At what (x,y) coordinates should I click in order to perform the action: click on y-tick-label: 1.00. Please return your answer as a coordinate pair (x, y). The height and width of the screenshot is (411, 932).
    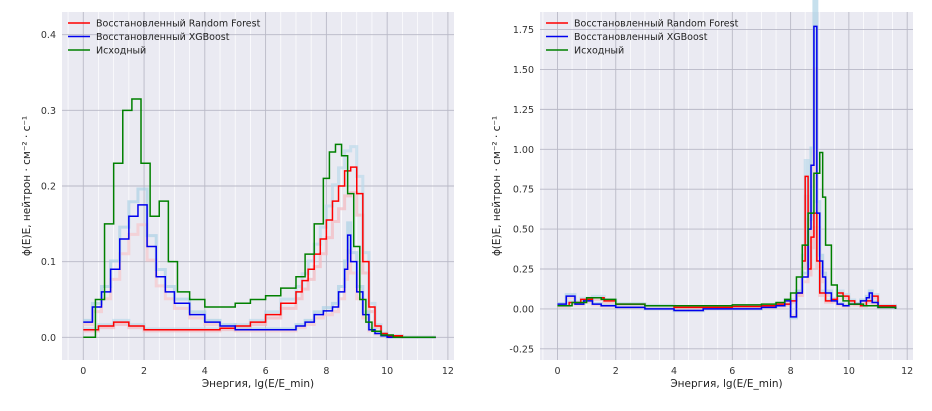
    Looking at the image, I should click on (523, 150).